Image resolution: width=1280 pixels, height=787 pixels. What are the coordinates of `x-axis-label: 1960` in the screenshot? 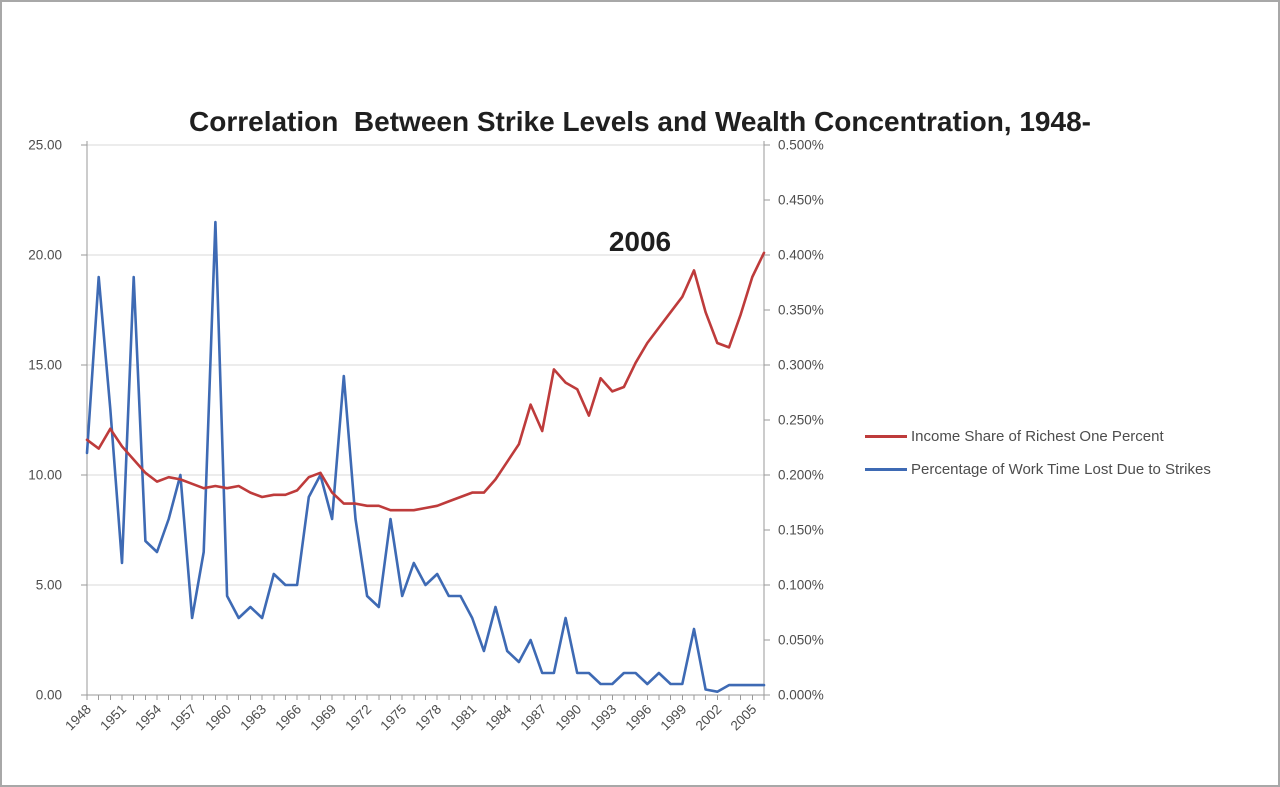 It's located at (218, 718).